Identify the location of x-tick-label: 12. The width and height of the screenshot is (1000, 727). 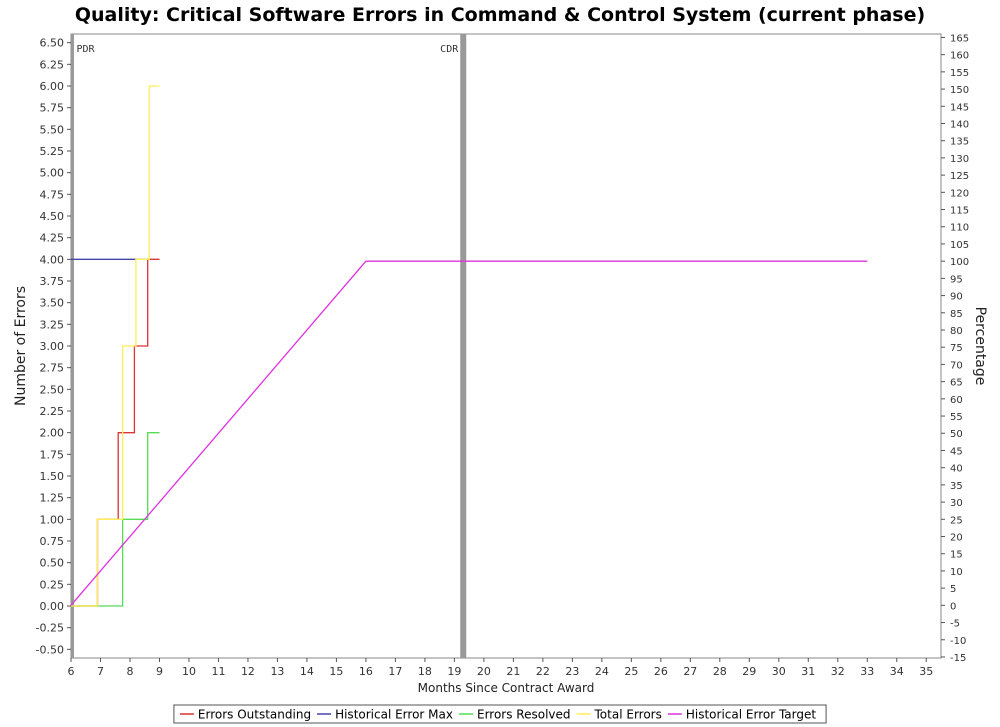
(248, 671).